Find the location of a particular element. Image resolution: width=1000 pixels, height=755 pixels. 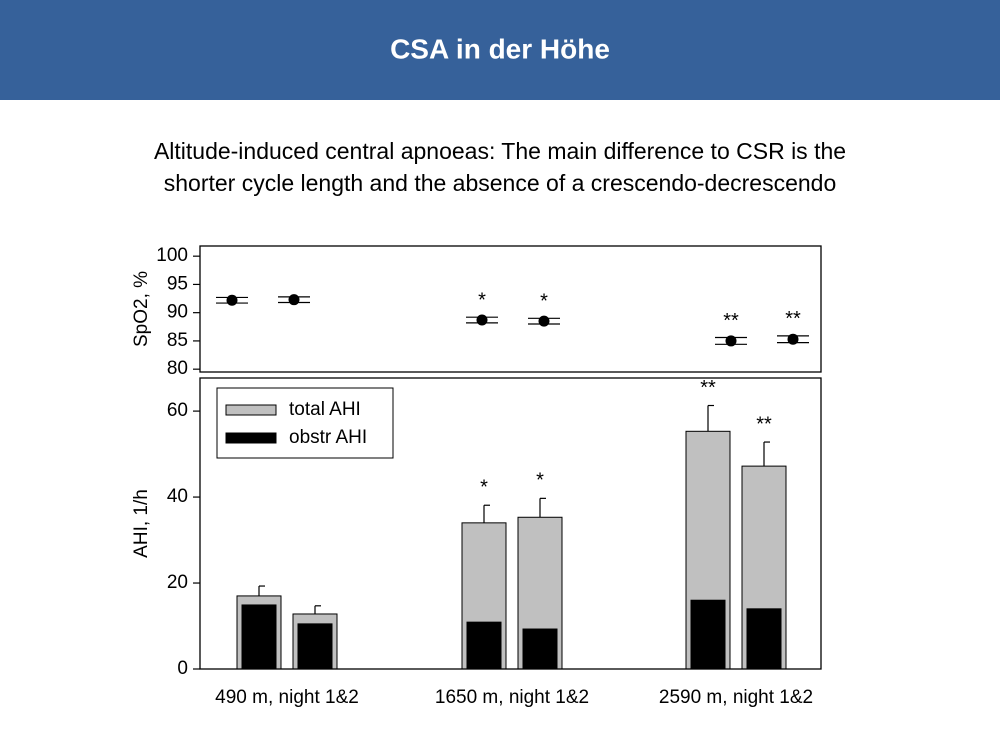

legend-label: total AHI is located at coordinates (325, 409).